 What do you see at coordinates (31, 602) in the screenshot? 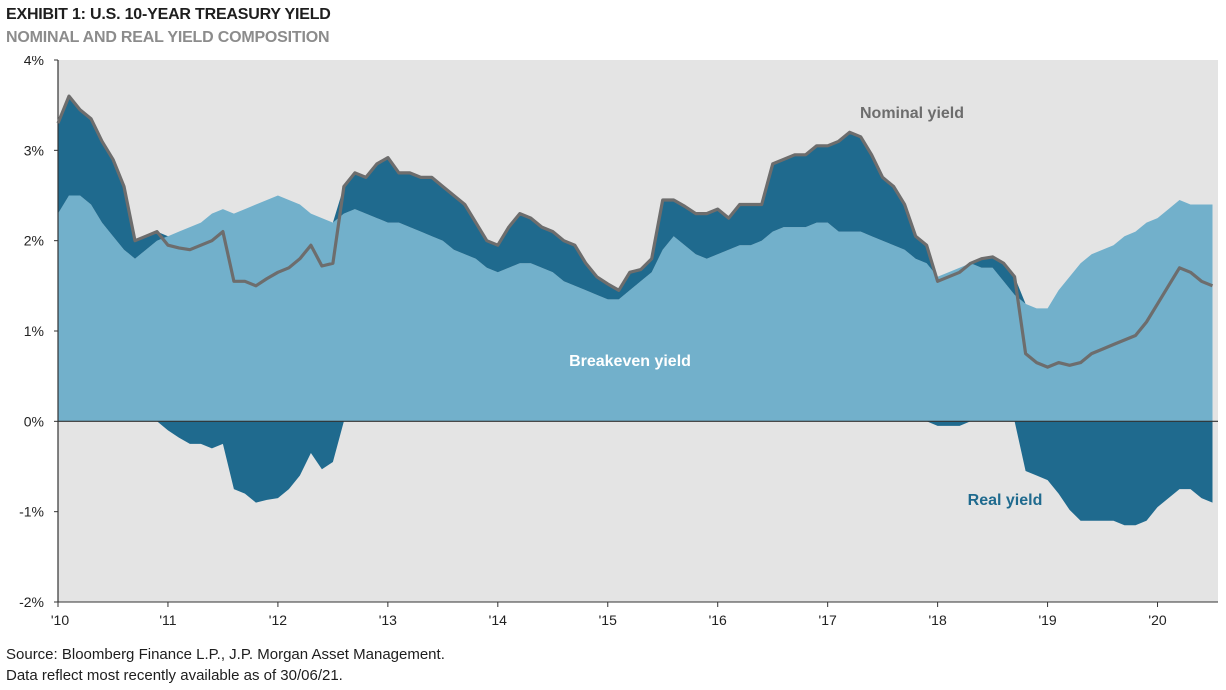
I see `y-tick-label: -2%` at bounding box center [31, 602].